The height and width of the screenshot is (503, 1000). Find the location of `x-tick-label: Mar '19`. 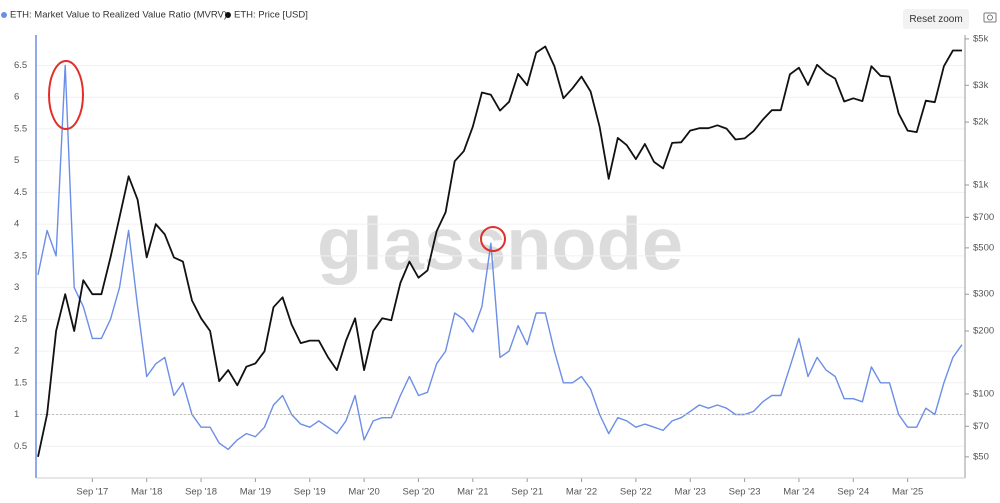

x-tick-label: Mar '19 is located at coordinates (255, 492).